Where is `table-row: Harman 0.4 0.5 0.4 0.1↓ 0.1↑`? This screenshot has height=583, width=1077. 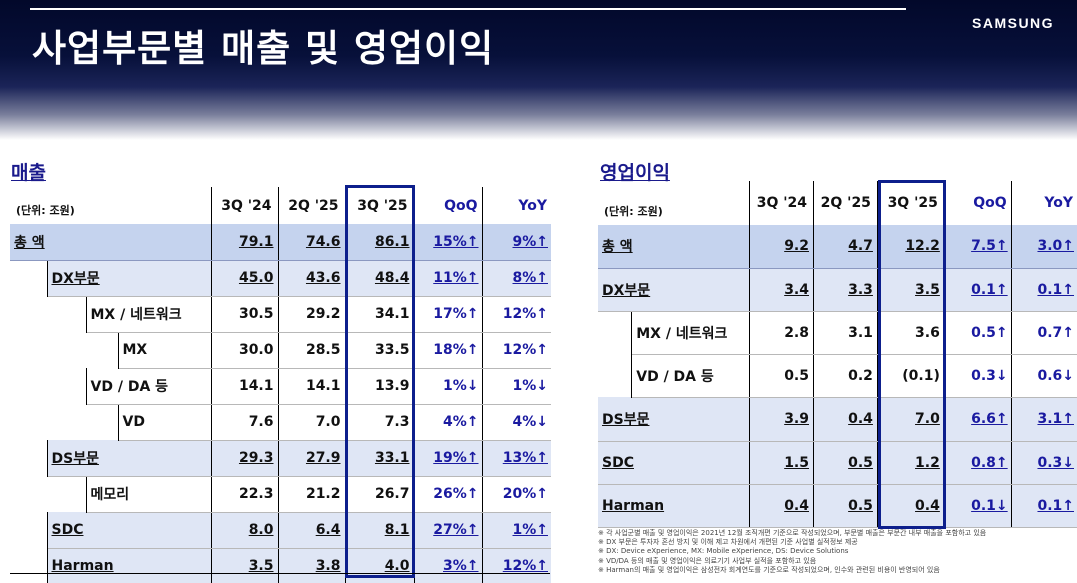 table-row: Harman 0.4 0.5 0.4 0.1↓ 0.1↑ is located at coordinates (837, 506).